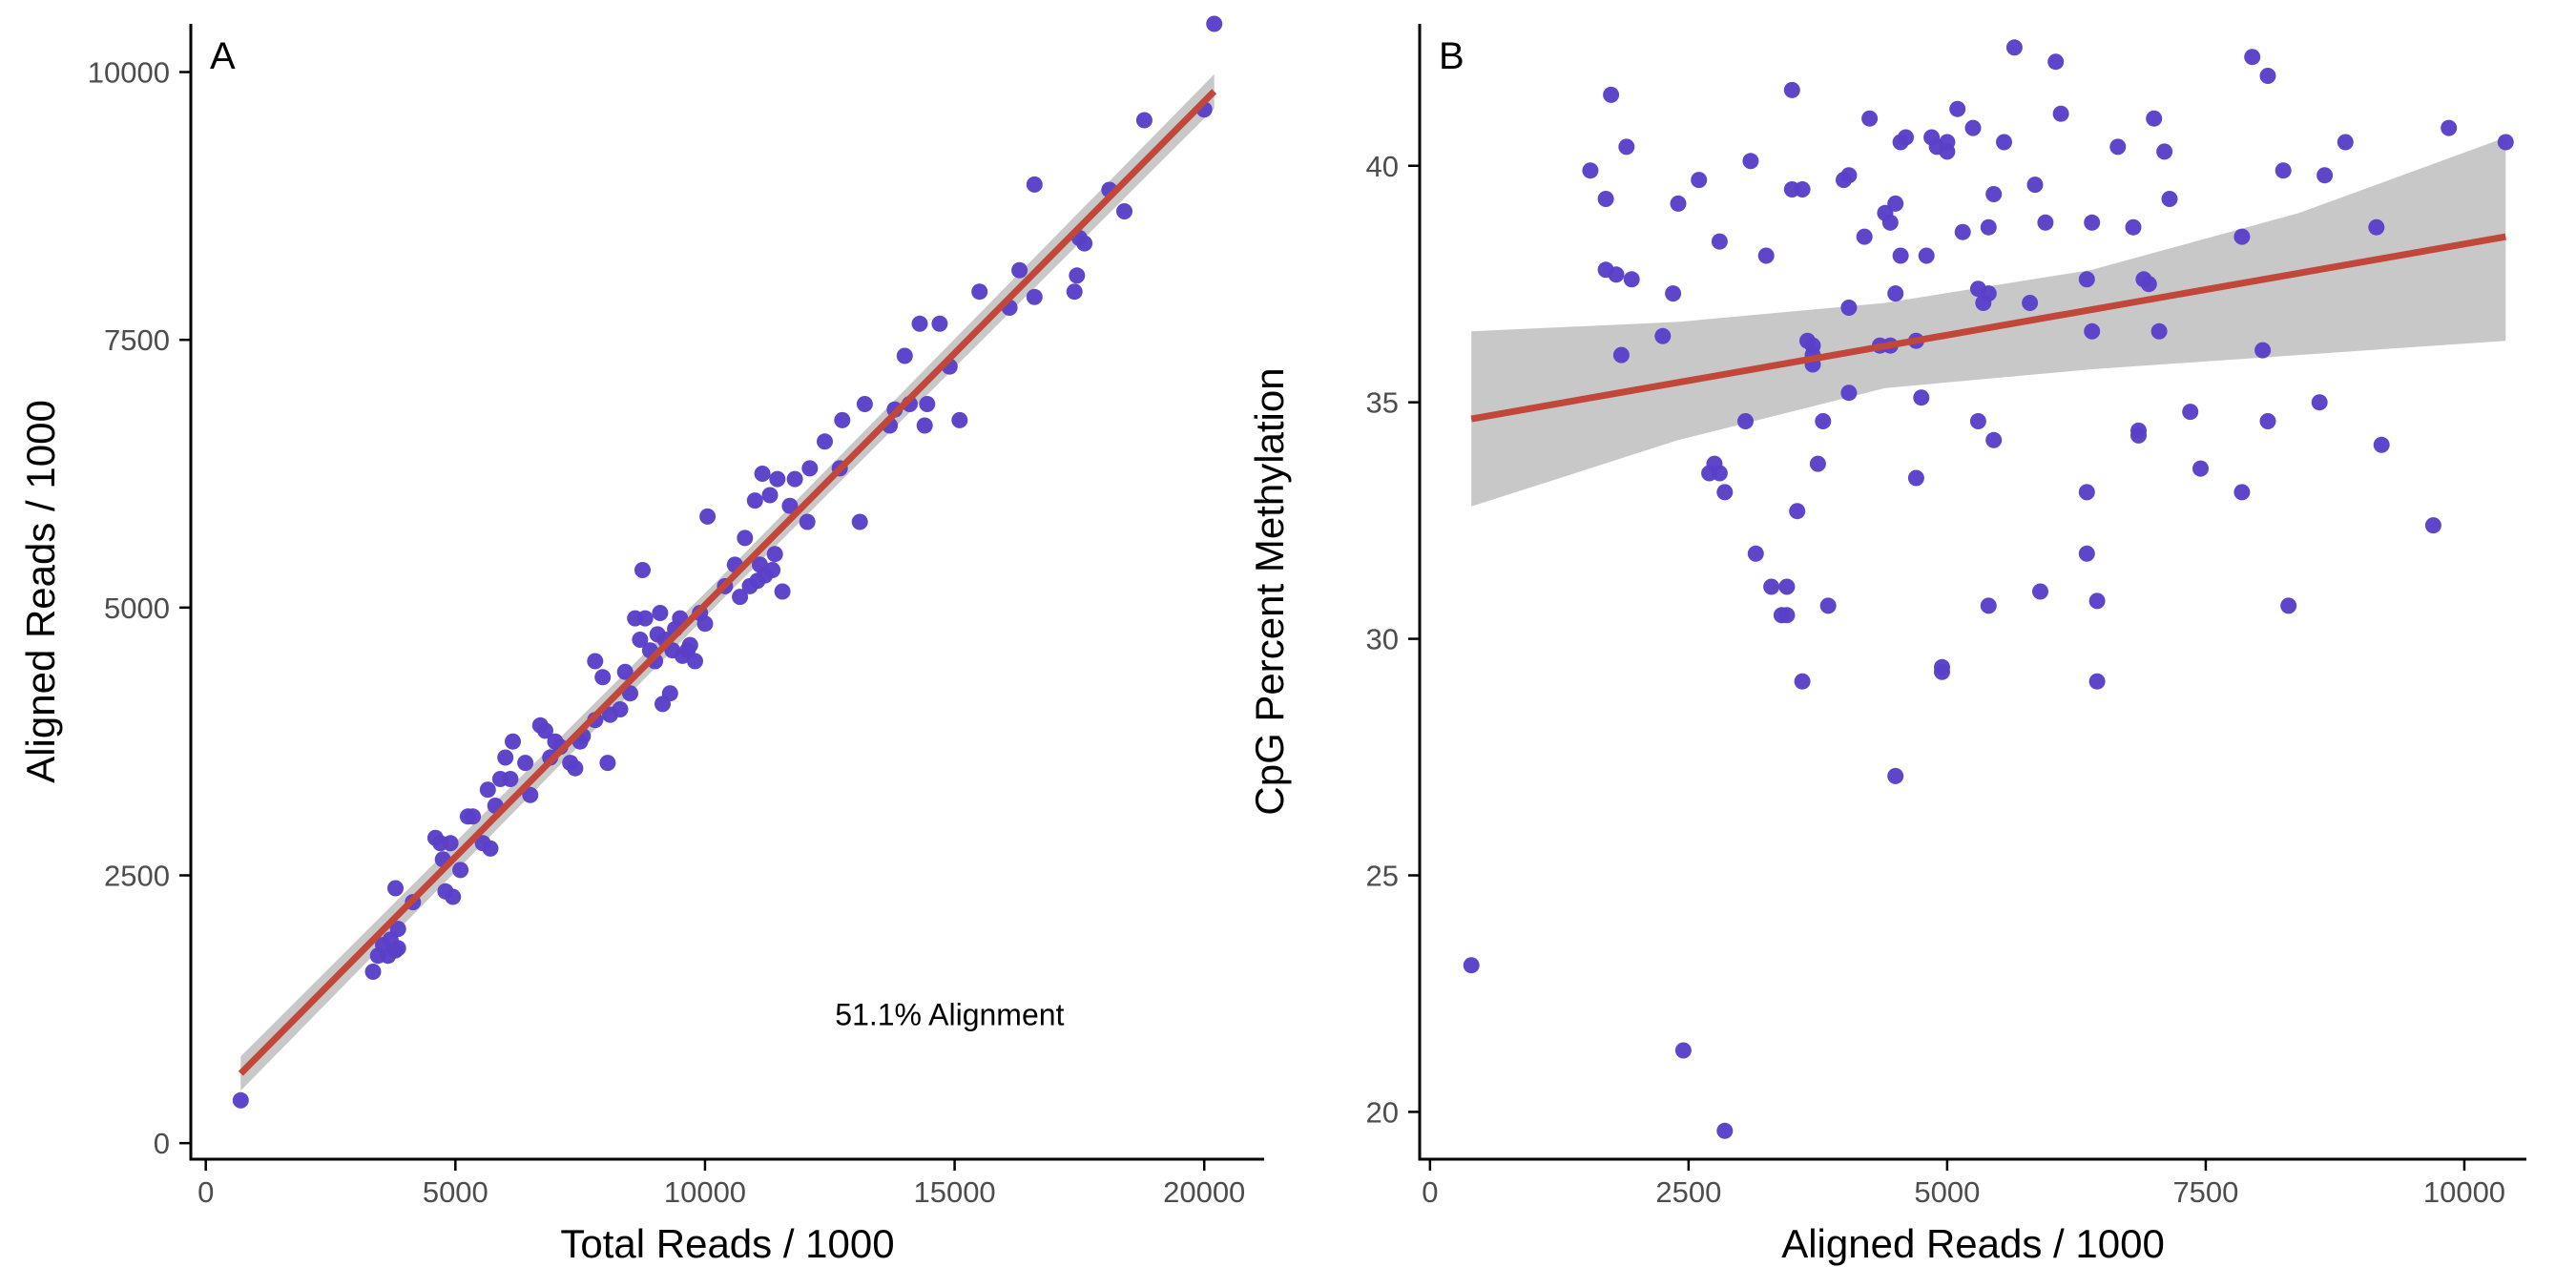  I want to click on panel-b-fit-line, so click(1988, 328).